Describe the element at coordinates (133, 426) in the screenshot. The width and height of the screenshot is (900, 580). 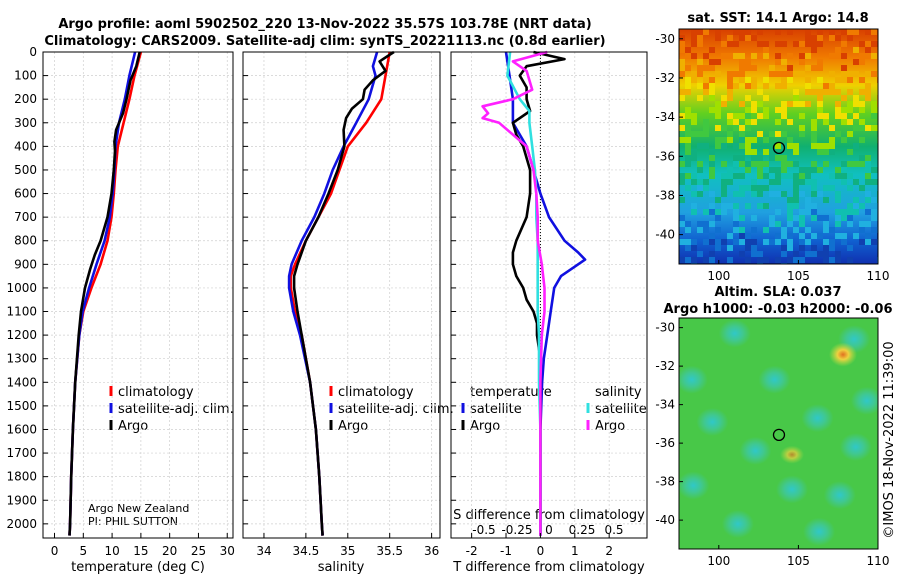
I see `temp-legend-argo: Argo` at that location.